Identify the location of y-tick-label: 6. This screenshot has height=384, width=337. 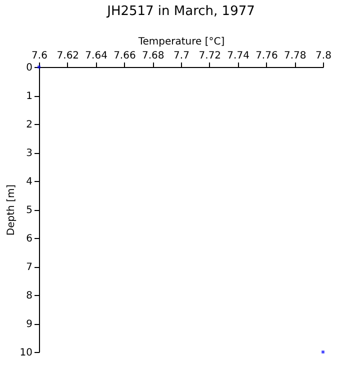
(29, 239).